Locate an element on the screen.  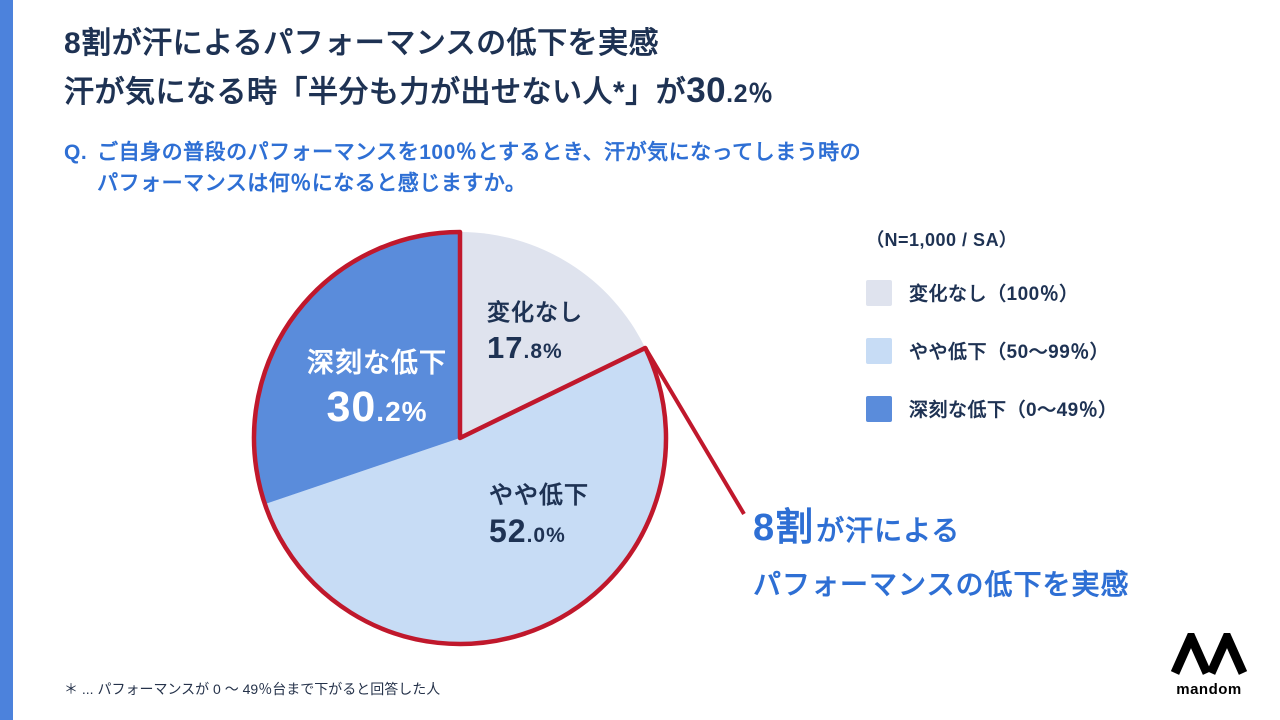
callout-highlight: 8割 is located at coordinates (784, 528).